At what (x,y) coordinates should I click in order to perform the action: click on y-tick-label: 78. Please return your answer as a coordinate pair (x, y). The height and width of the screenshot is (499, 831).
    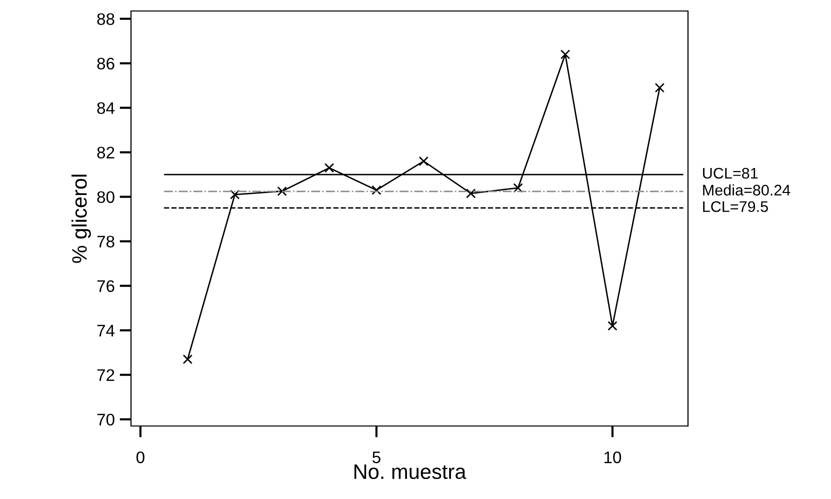
    Looking at the image, I should click on (105, 242).